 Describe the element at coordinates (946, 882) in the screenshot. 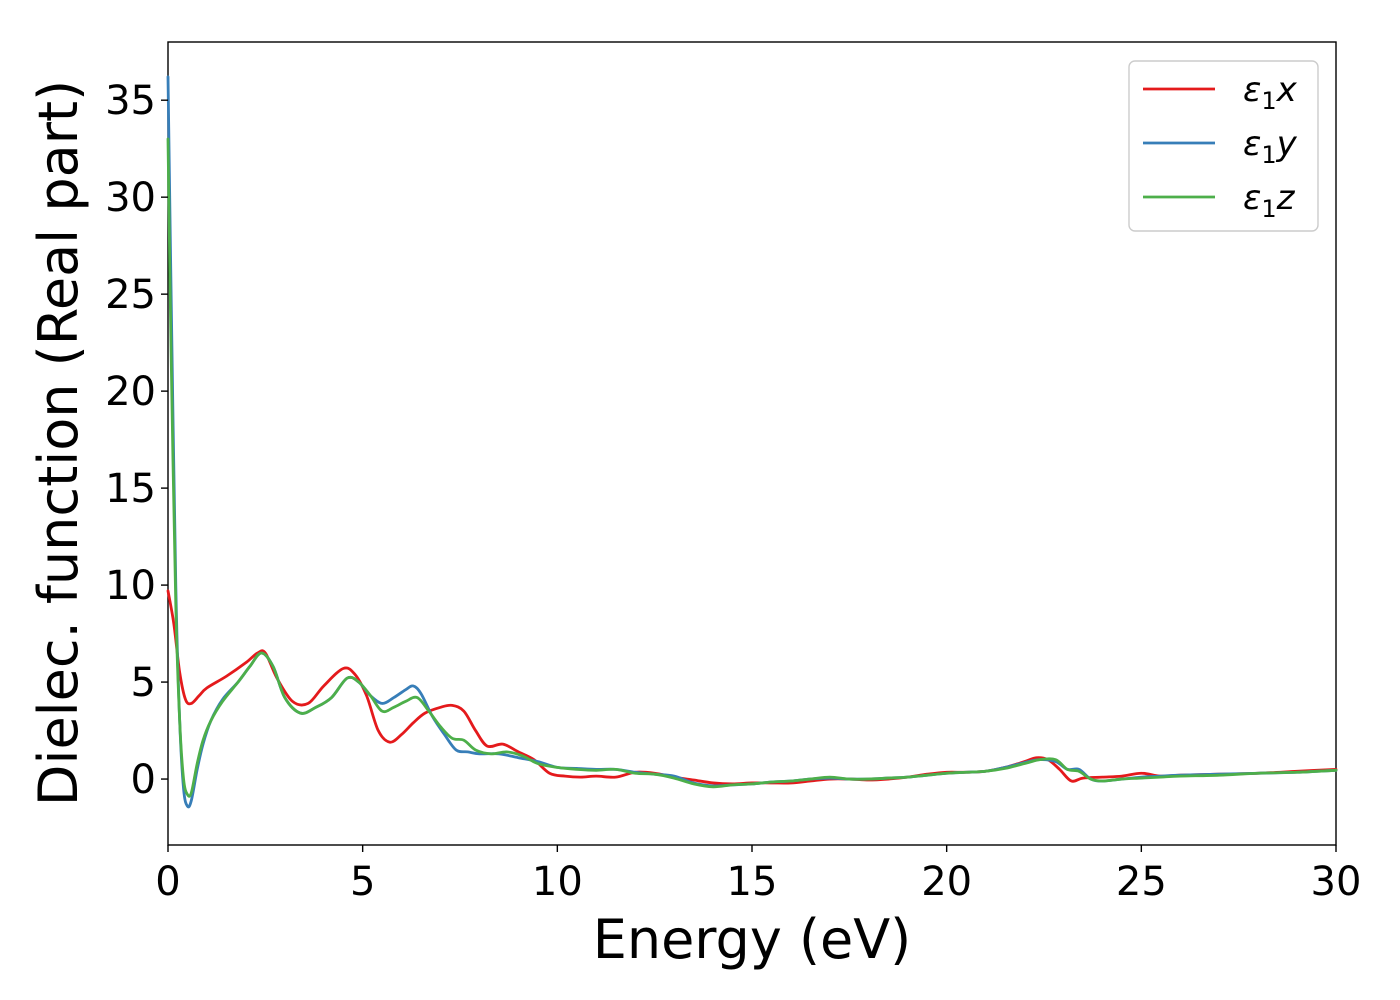

I see `x-tick-label: 20` at that location.